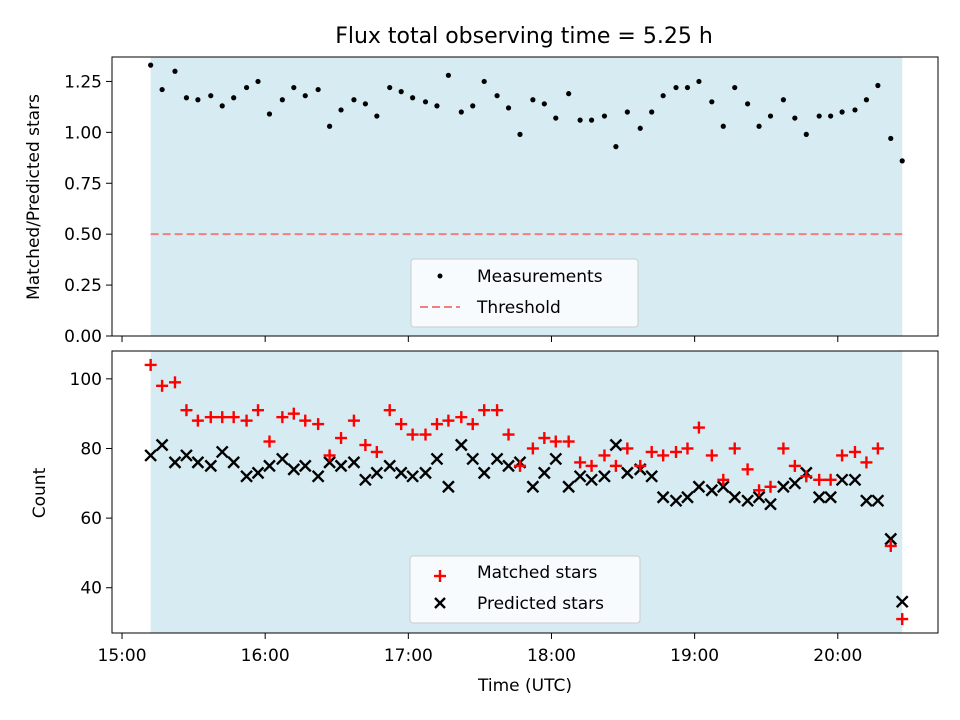 The height and width of the screenshot is (720, 960). I want to click on x-tick-label: 15:00, so click(122, 656).